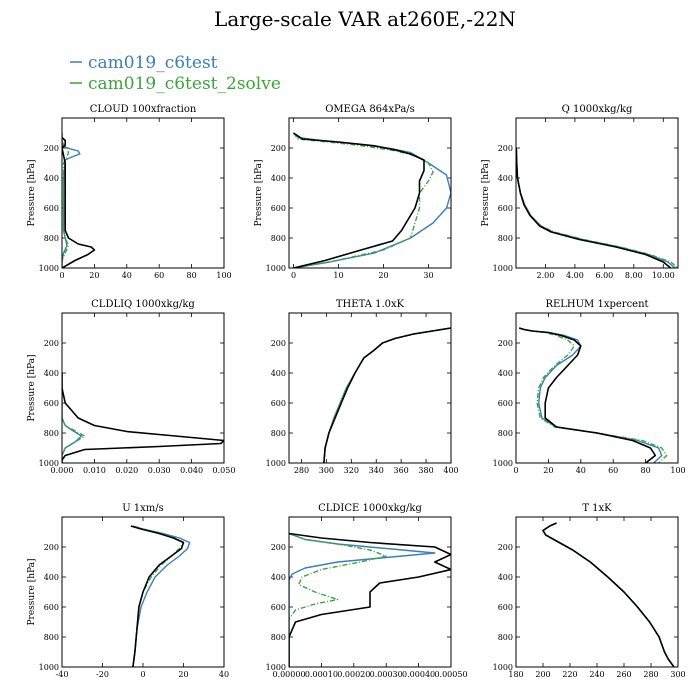 This screenshot has width=700, height=700. What do you see at coordinates (418, 674) in the screenshot?
I see `x-tick-label: 0.00040` at bounding box center [418, 674].